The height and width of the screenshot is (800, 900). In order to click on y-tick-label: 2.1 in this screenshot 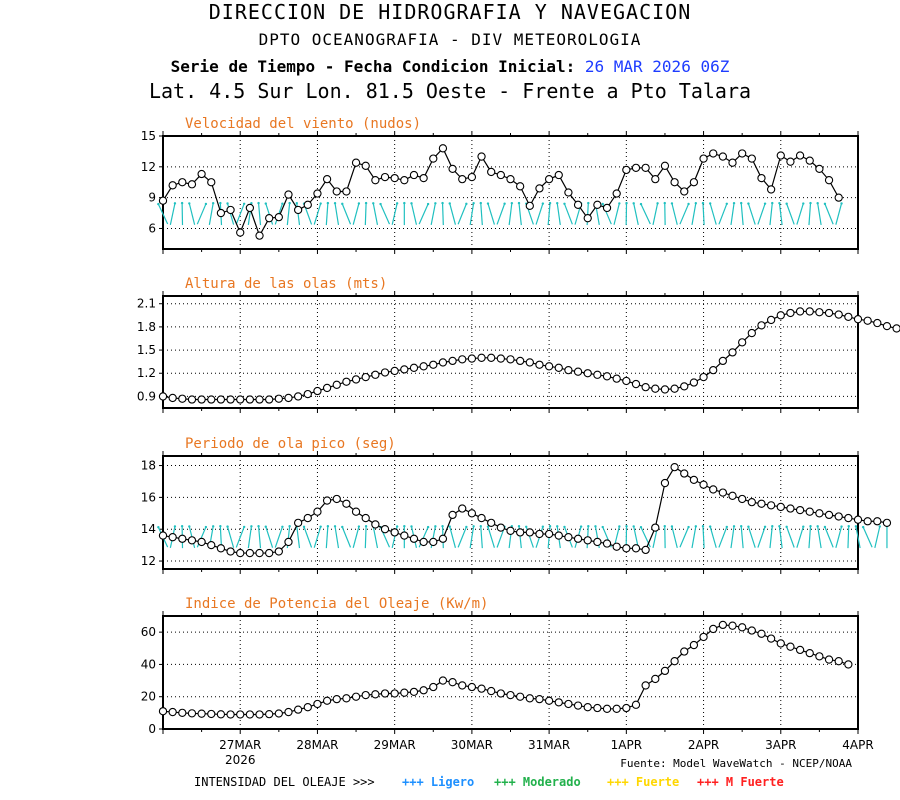, I will do `click(146, 304)`.